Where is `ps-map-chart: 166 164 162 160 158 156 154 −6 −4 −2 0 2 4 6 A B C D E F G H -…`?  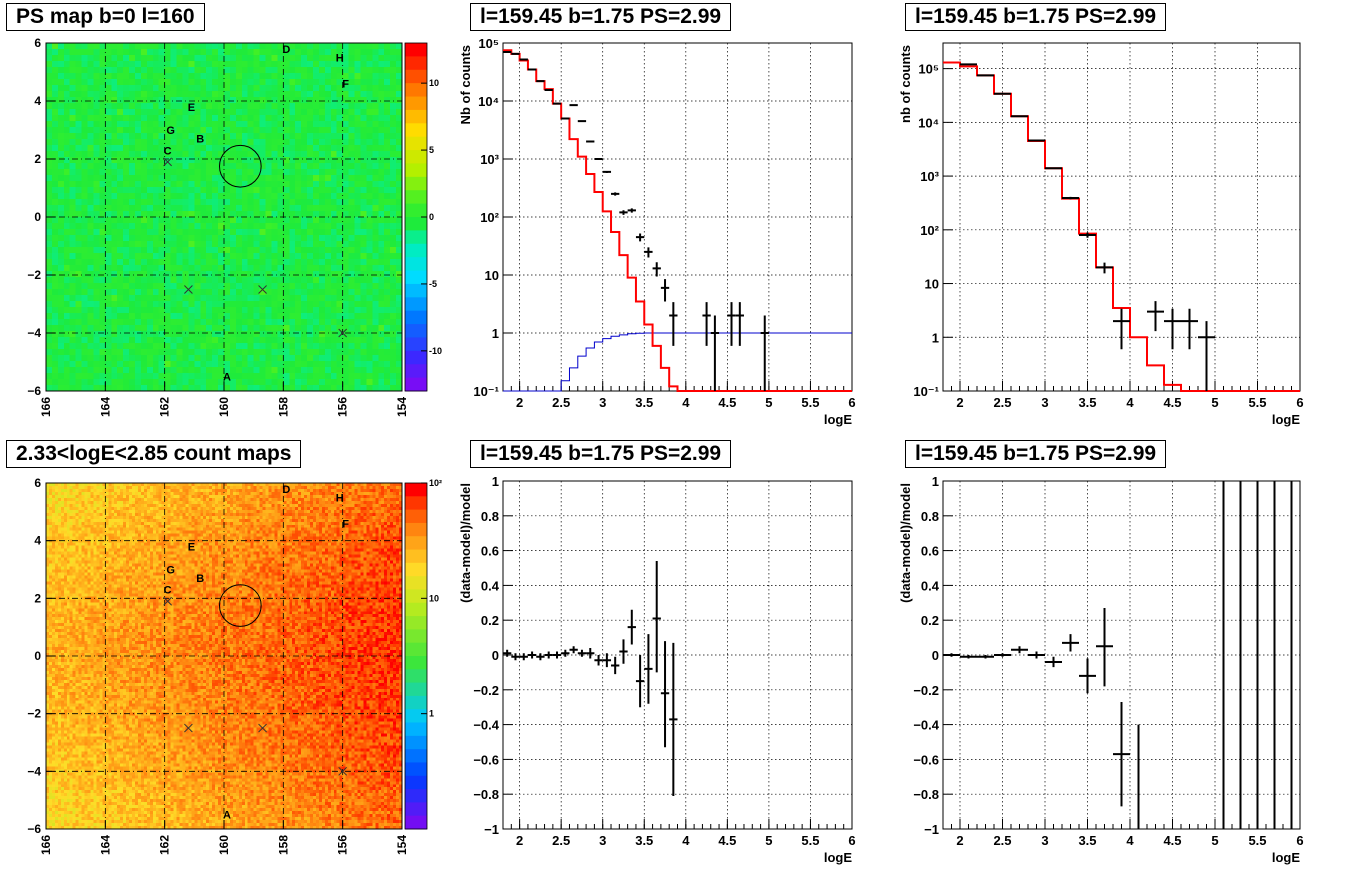 ps-map-chart: 166 164 162 160 158 156 154 −6 −4 −2 0 2 4 6 A B C D E F G H -… is located at coordinates (234, 226).